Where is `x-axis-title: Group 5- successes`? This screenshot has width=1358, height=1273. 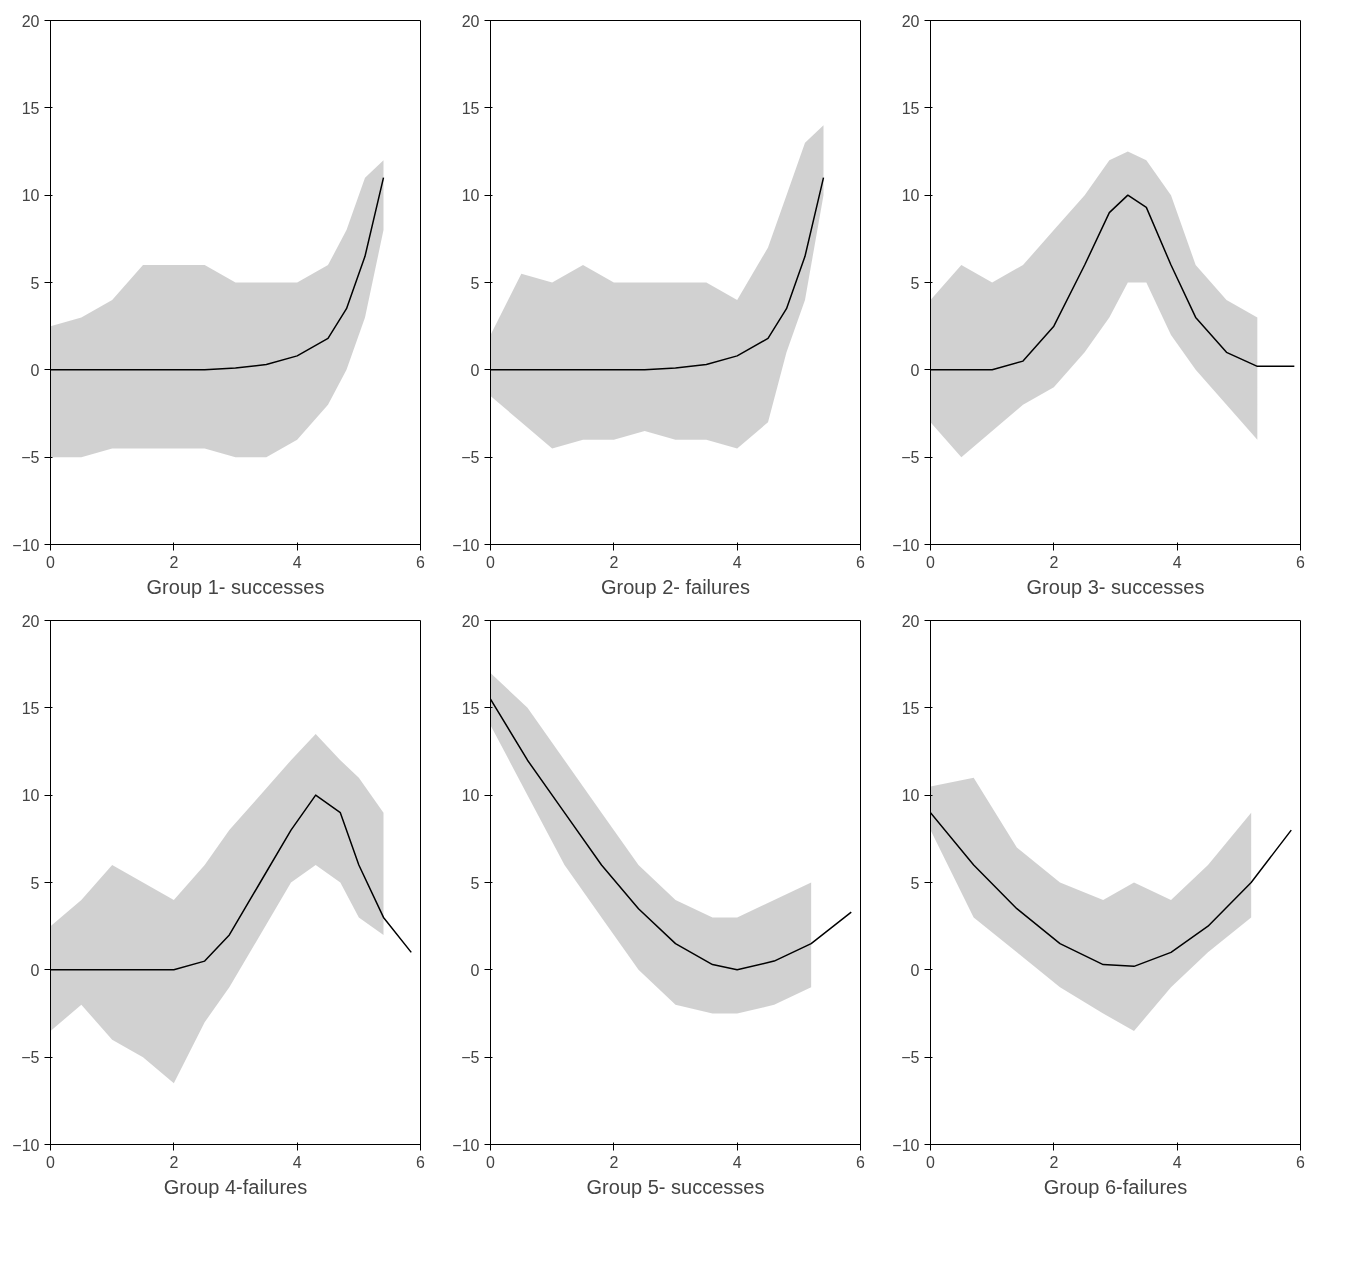
x-axis-title: Group 5- successes is located at coordinates (675, 1186).